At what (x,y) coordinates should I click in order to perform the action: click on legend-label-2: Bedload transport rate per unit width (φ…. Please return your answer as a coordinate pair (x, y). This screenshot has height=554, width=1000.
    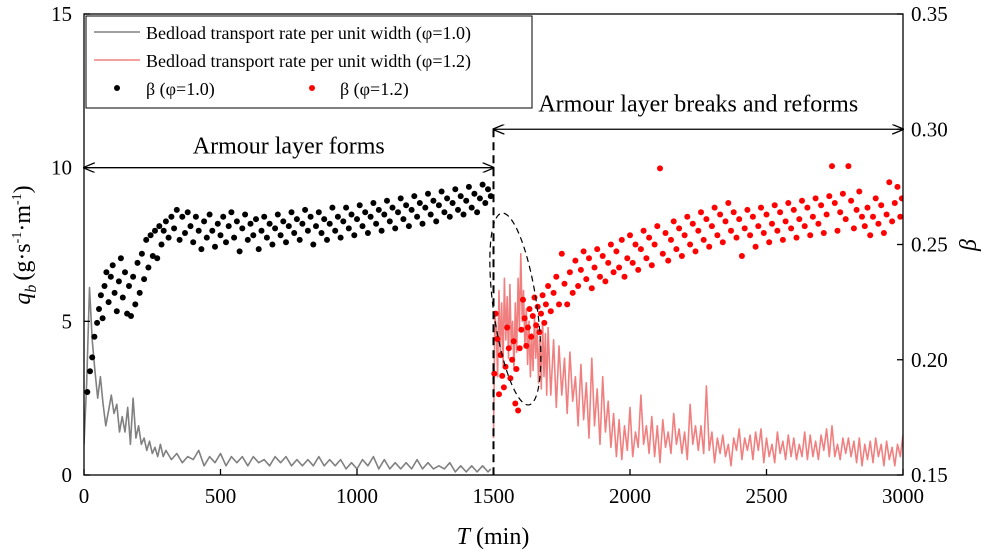
    Looking at the image, I should click on (308, 61).